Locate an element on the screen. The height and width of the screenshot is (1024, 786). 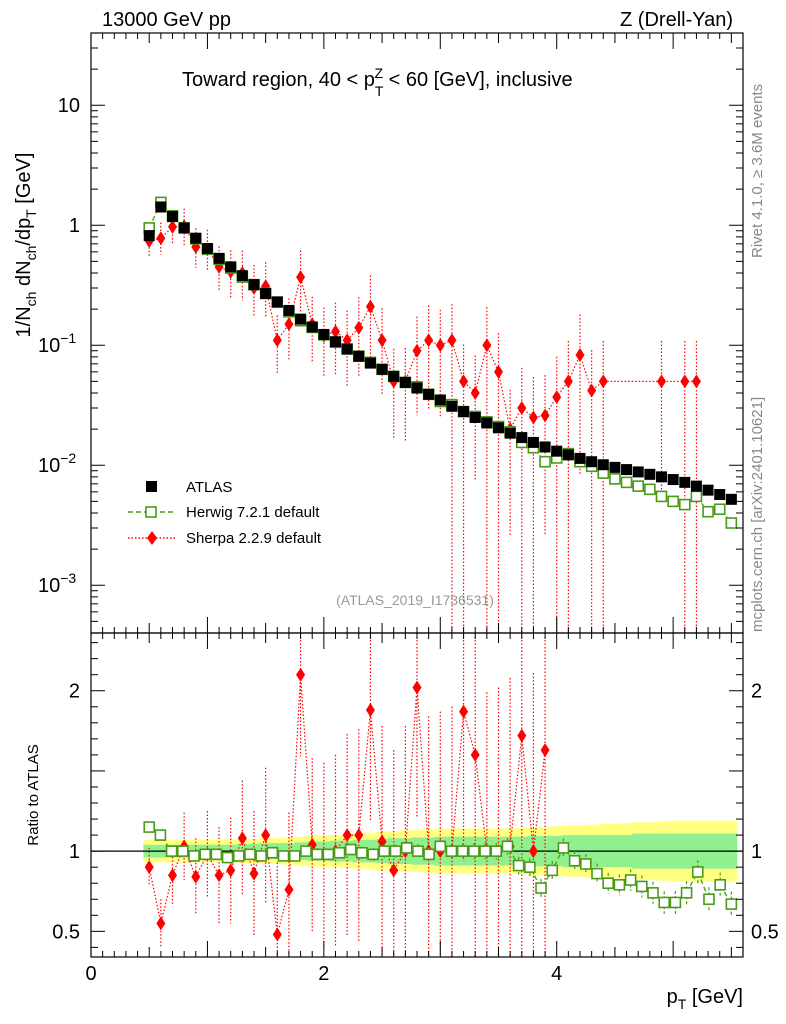
watermark: (ATLAS_2019_I1736531) is located at coordinates (415, 600).